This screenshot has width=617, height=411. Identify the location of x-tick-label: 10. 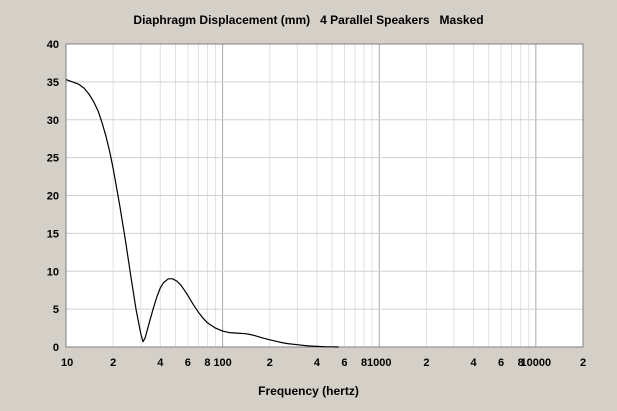
(67, 363).